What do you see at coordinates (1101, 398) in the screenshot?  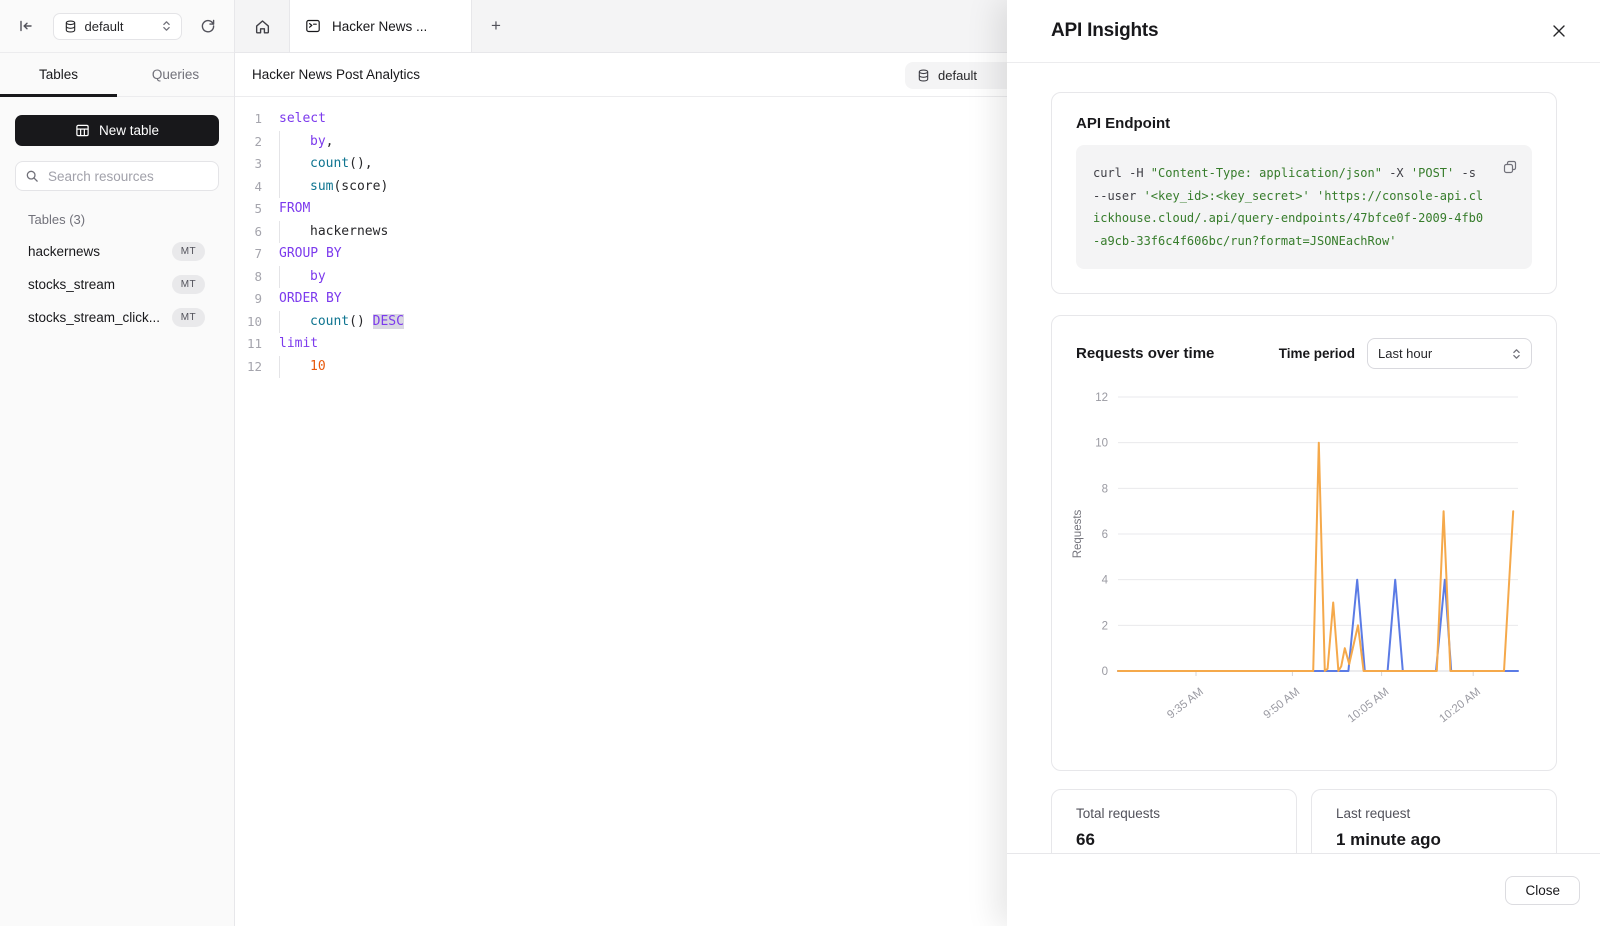 I see `svg-text: 12` at bounding box center [1101, 398].